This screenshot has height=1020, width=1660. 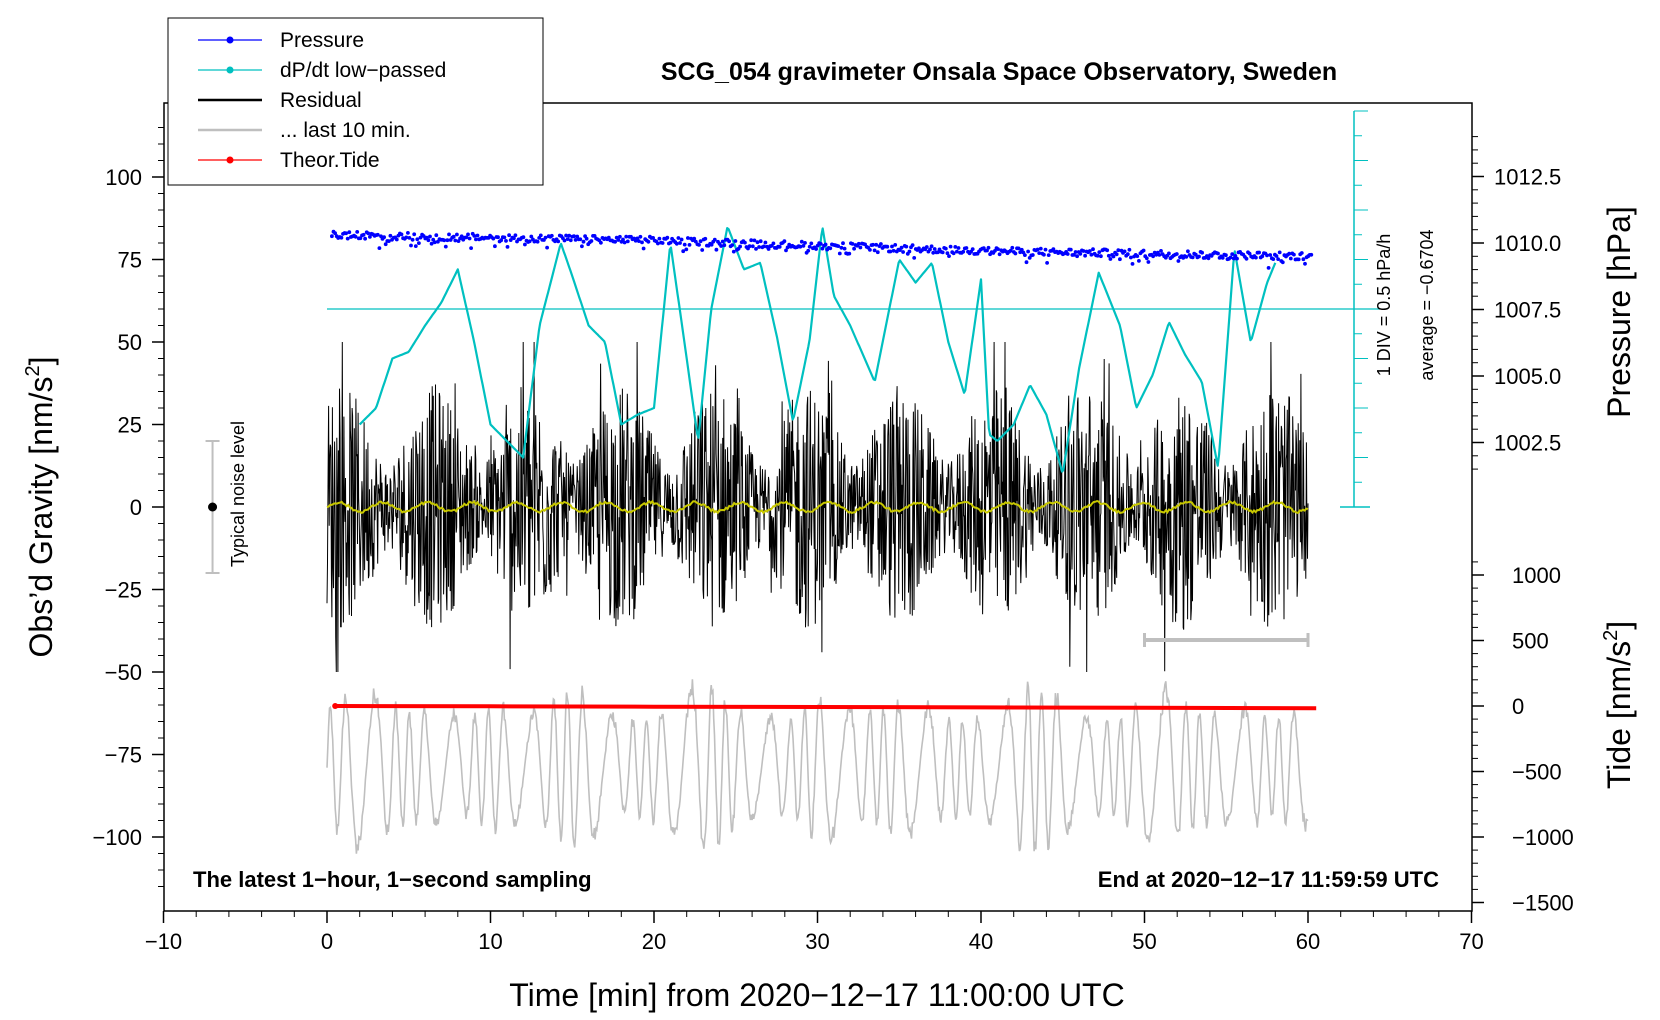 I want to click on note-right: End at 2020−12−17 11:59:59 UTC, so click(x=1268, y=879).